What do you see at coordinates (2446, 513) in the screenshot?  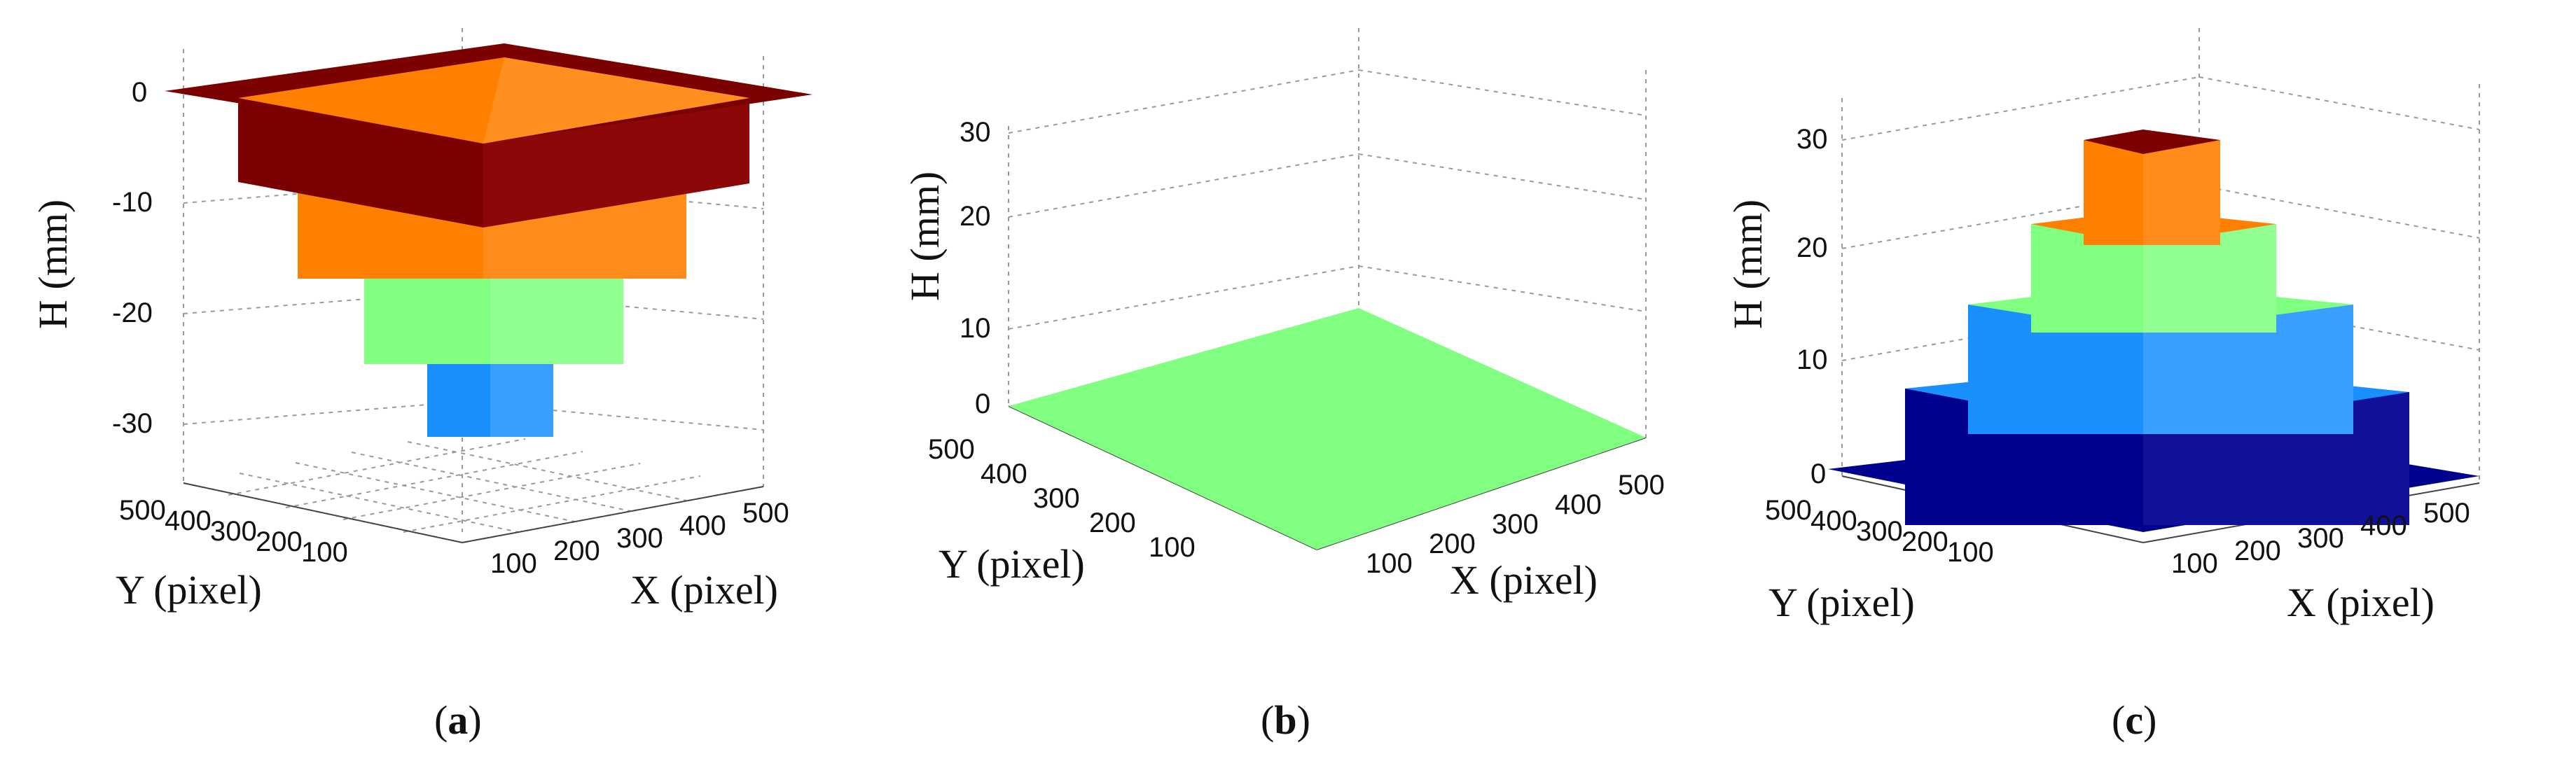 I see `panel-c-x-tick: 500` at bounding box center [2446, 513].